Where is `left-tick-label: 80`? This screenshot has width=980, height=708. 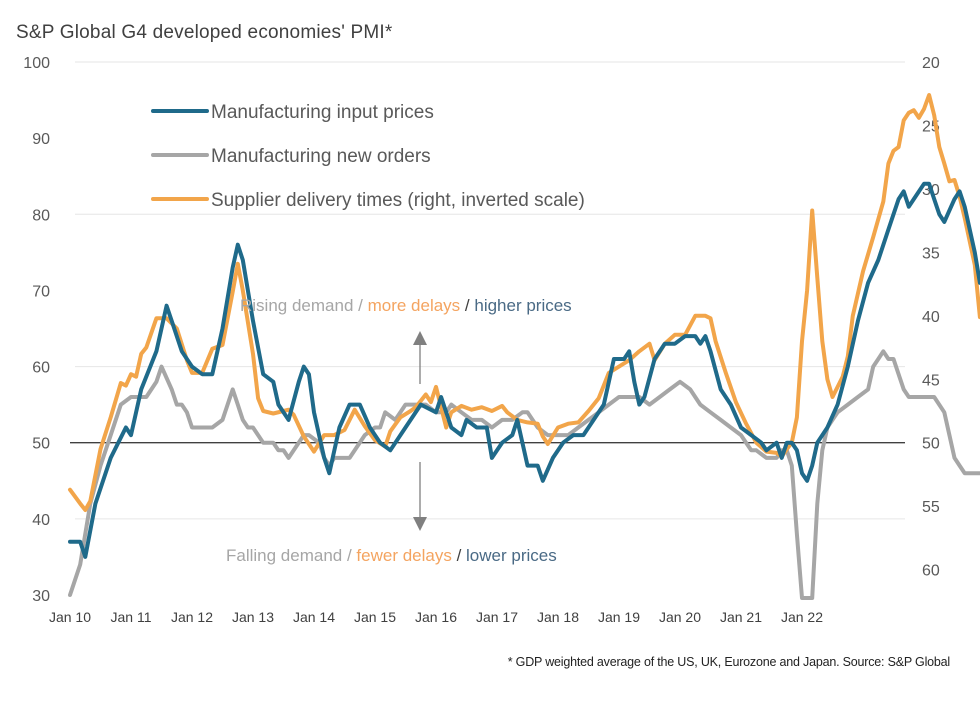 left-tick-label: 80 is located at coordinates (41, 215).